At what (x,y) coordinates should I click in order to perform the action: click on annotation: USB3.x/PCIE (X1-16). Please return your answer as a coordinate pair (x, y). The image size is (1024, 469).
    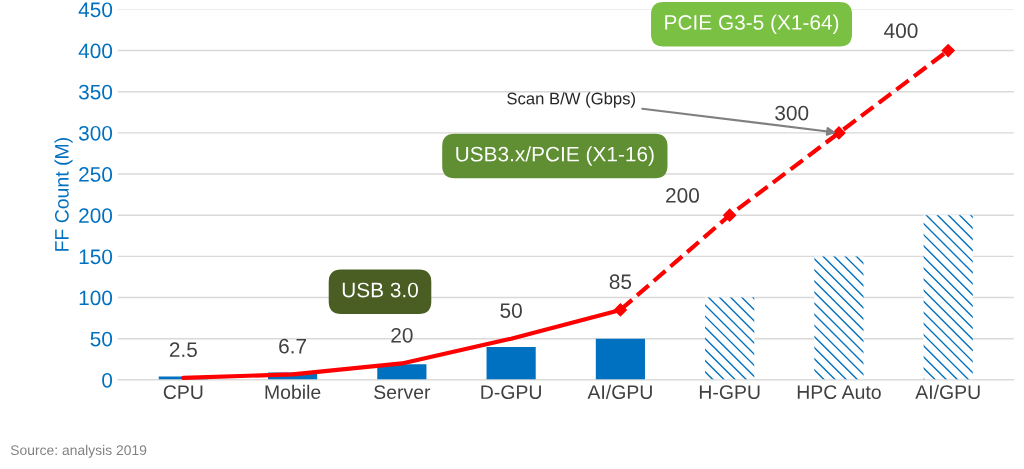
    Looking at the image, I should click on (555, 156).